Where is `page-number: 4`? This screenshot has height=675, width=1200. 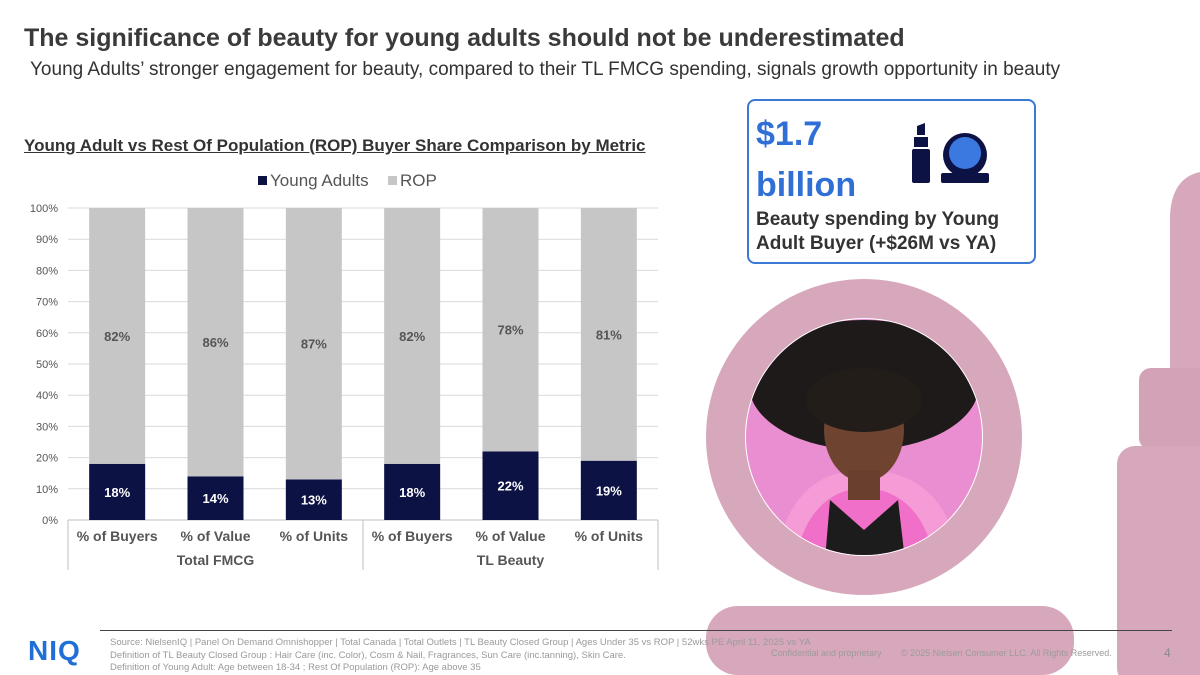 page-number: 4 is located at coordinates (1167, 653).